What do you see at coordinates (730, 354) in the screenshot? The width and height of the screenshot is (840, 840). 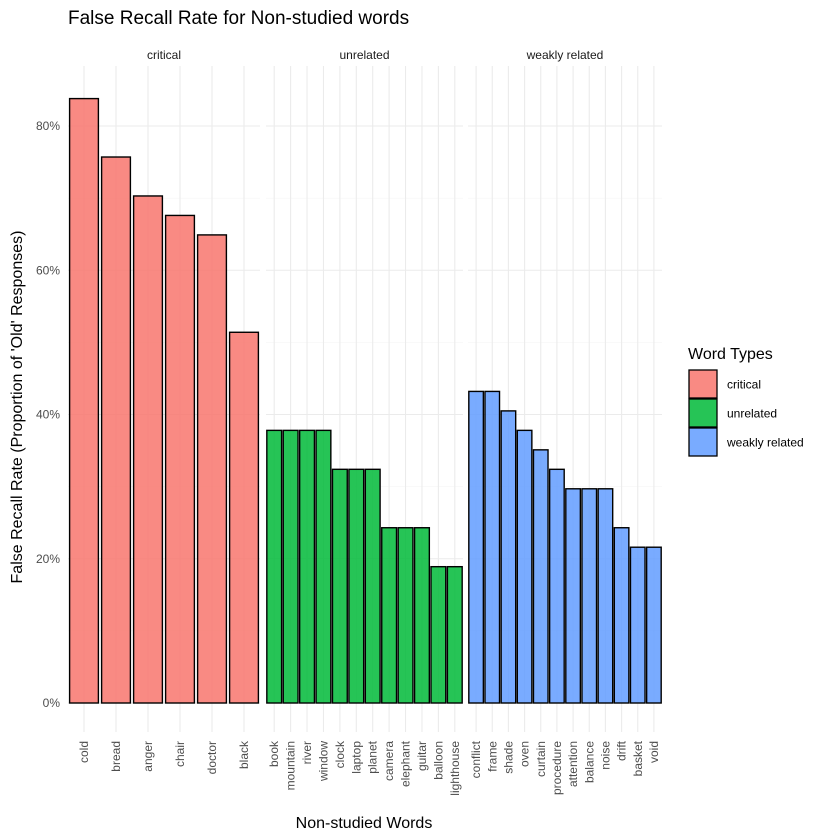 I see `legend-title: Word Types` at bounding box center [730, 354].